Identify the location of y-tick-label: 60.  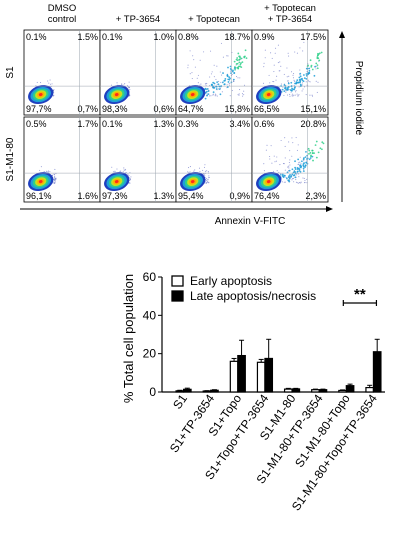
(150, 277).